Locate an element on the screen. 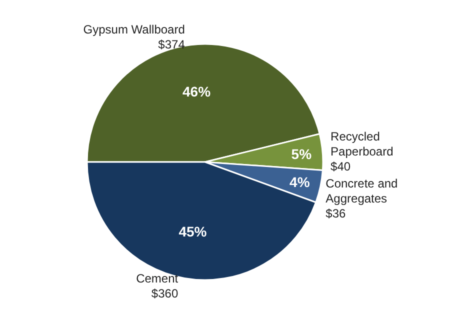 The width and height of the screenshot is (474, 332). data-label: $40 is located at coordinates (340, 166).